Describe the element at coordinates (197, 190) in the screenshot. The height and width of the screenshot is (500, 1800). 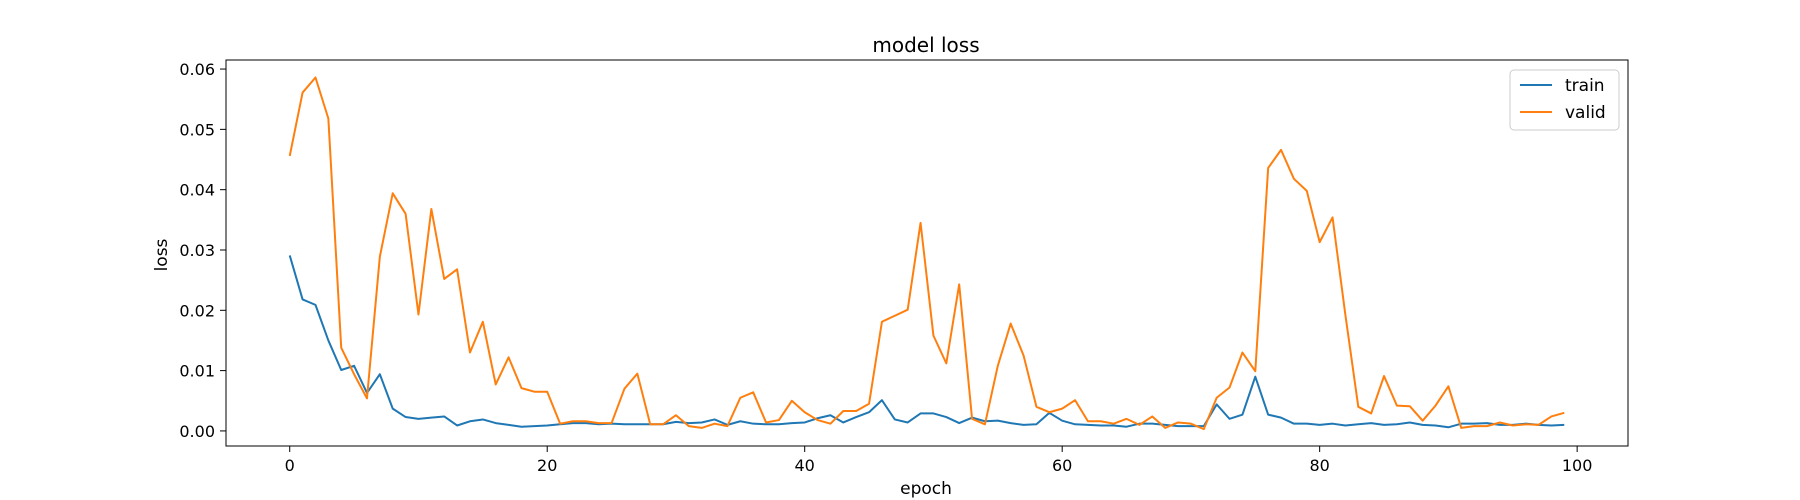
I see `y-tick-label: 0.04` at that location.